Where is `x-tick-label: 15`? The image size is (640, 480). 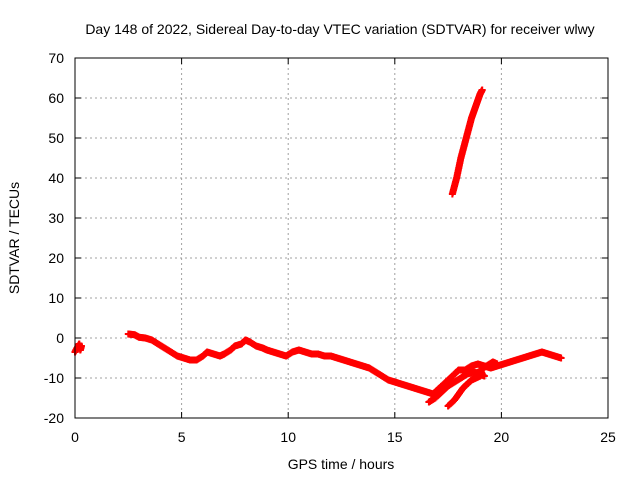 x-tick-label: 15 is located at coordinates (395, 437).